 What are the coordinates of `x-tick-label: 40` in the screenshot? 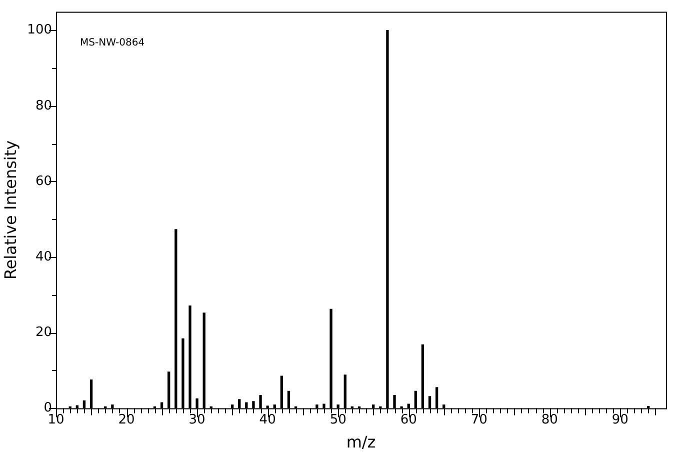 It's located at (267, 420).